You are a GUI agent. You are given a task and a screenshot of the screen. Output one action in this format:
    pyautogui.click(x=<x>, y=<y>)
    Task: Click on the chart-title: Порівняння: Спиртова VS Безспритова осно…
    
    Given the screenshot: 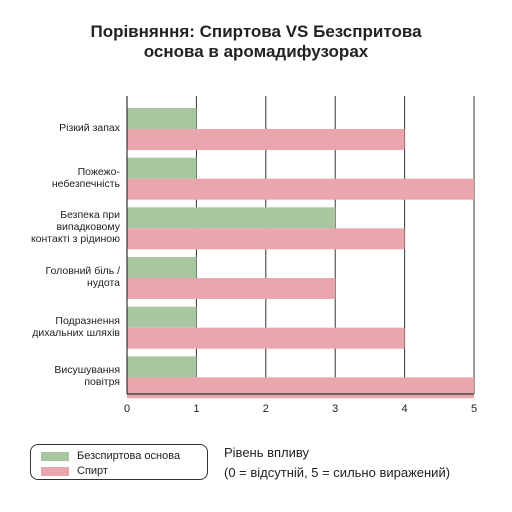 What is the action you would take?
    pyautogui.click(x=256, y=42)
    